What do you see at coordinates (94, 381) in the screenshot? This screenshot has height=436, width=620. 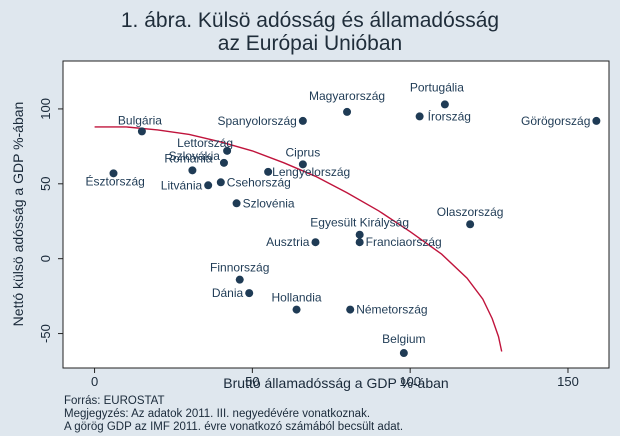 I see `x-tick-label: 0` at bounding box center [94, 381].